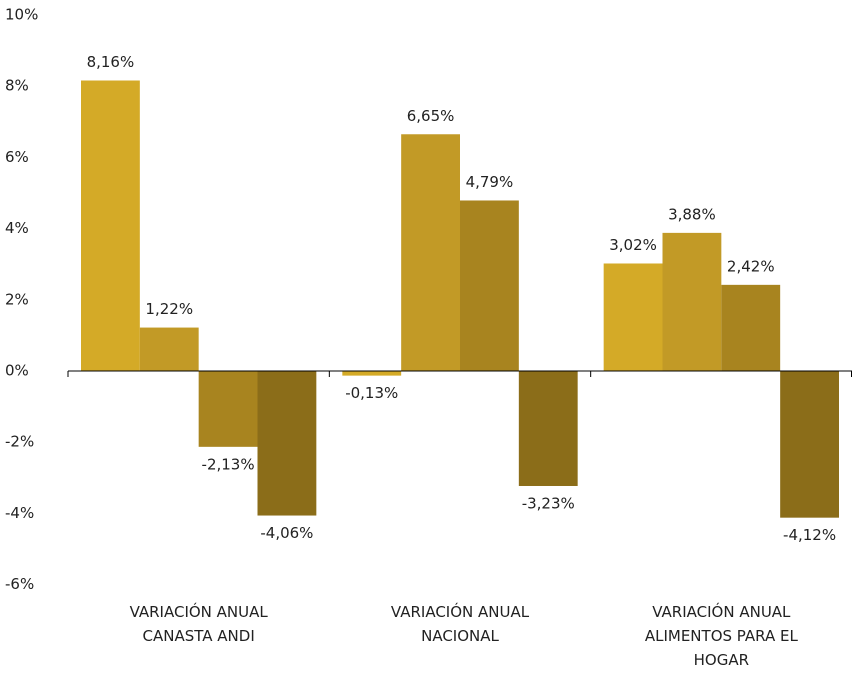 Image resolution: width=852 pixels, height=677 pixels. Describe the element at coordinates (17, 86) in the screenshot. I see `y-tick-label: 8%` at that location.